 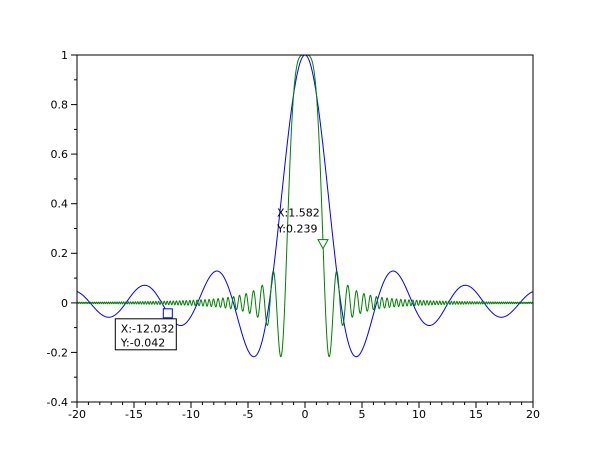 I want to click on x-axis-tick-label: -5, so click(x=248, y=414).